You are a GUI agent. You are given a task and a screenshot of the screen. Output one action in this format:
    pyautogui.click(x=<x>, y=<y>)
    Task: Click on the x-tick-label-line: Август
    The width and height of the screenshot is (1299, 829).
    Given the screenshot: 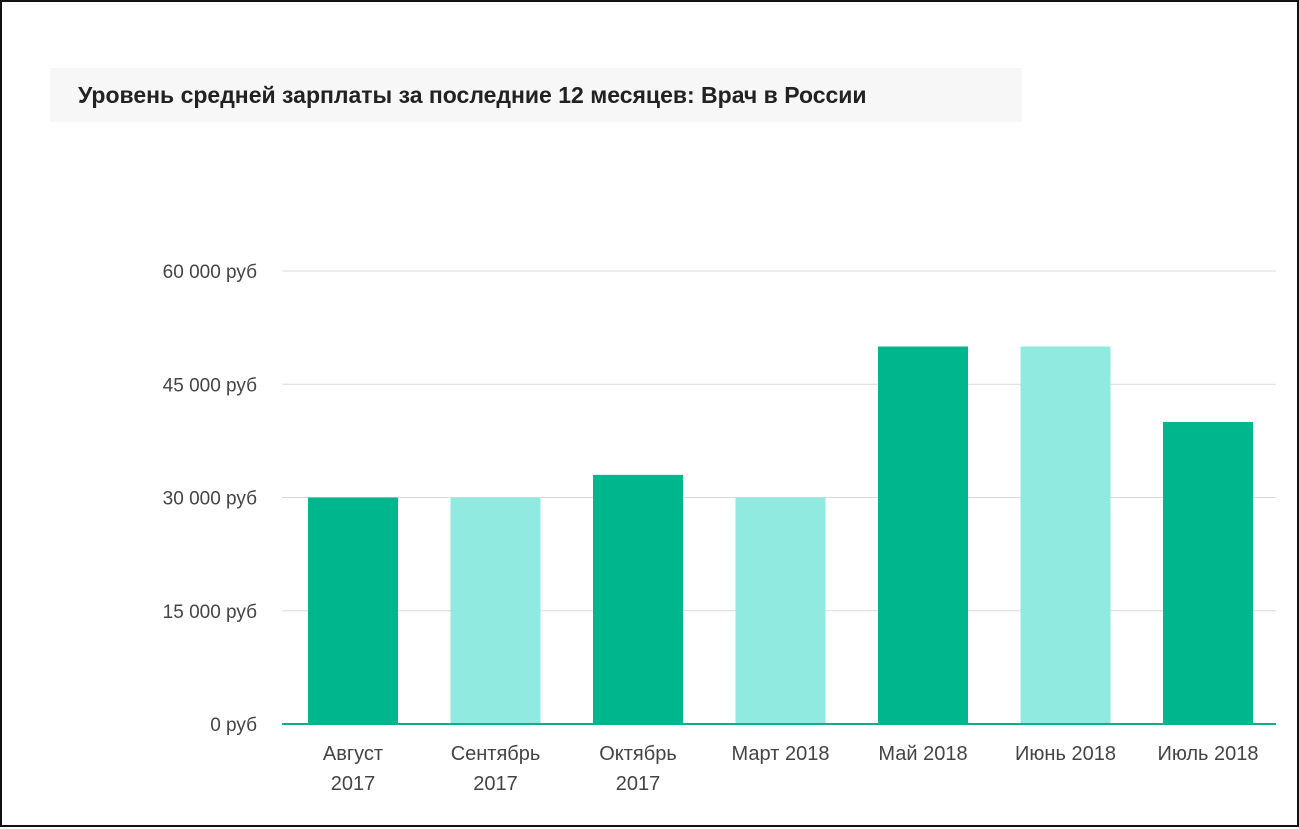 What is the action you would take?
    pyautogui.click(x=353, y=754)
    